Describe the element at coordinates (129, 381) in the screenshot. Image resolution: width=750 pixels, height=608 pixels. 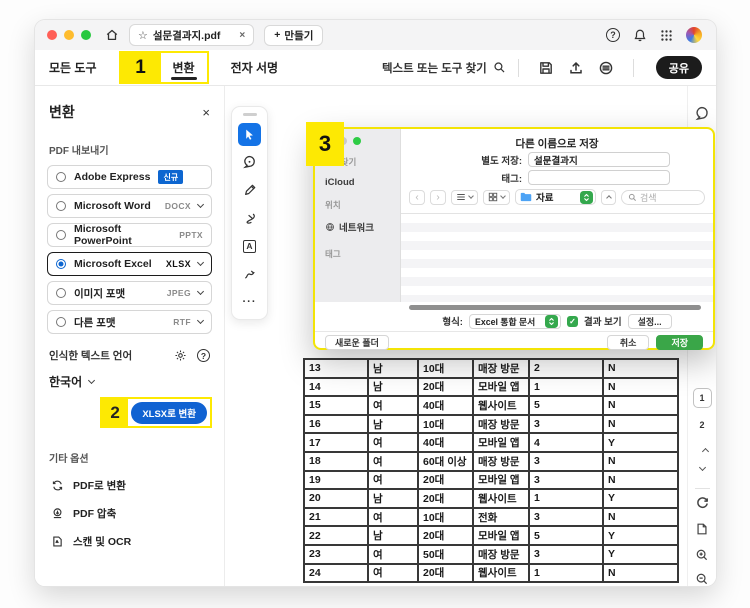
I see `language-dropdown: 한국어` at that location.